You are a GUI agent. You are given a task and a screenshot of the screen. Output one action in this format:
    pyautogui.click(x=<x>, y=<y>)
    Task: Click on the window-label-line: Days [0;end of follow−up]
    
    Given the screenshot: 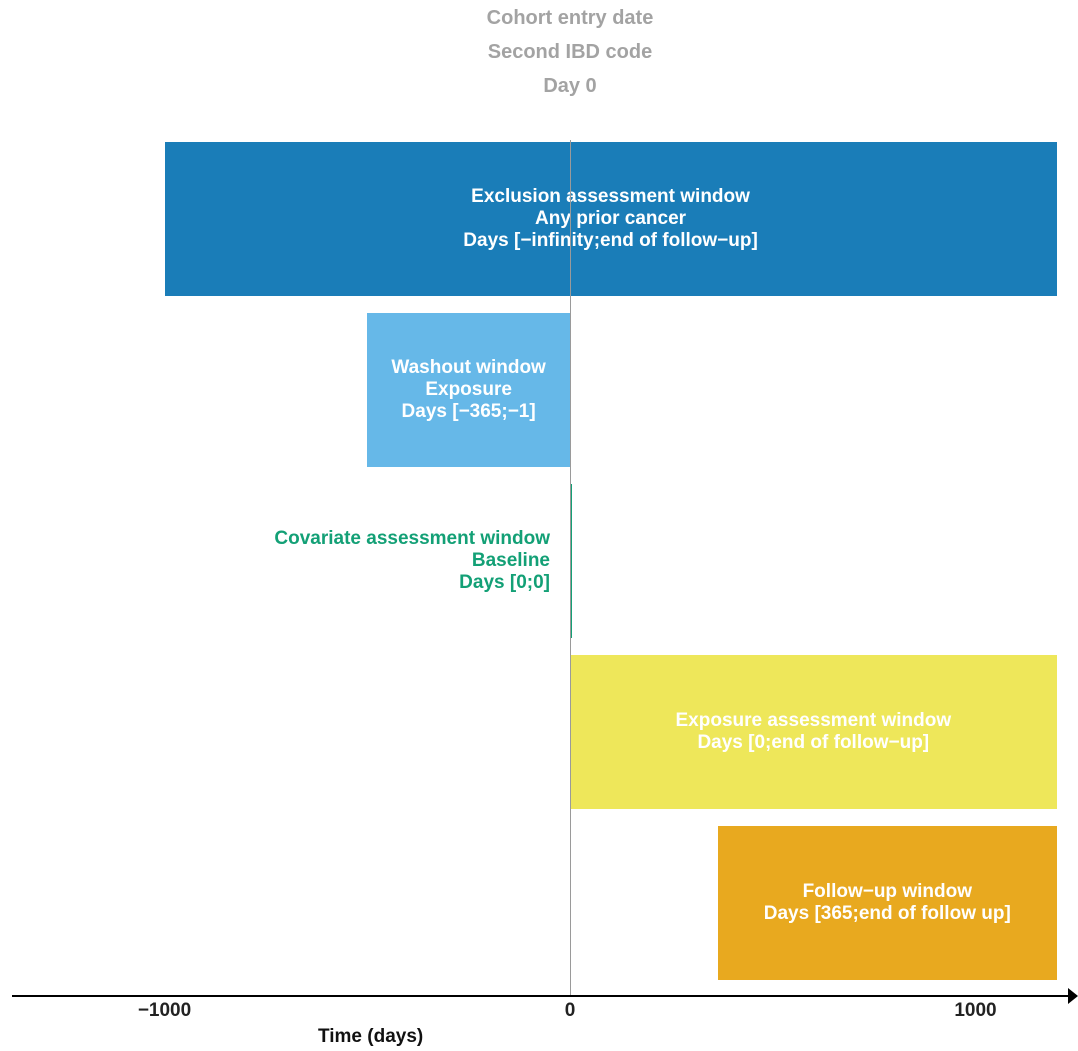 What is the action you would take?
    pyautogui.click(x=813, y=742)
    